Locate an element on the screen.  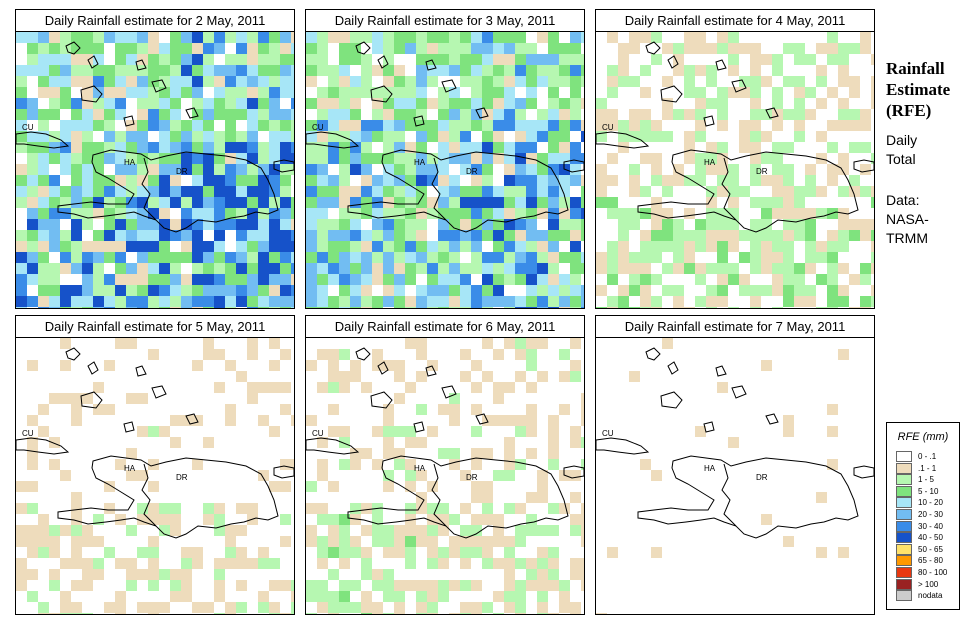
legend-swatch is located at coordinates (904, 503).